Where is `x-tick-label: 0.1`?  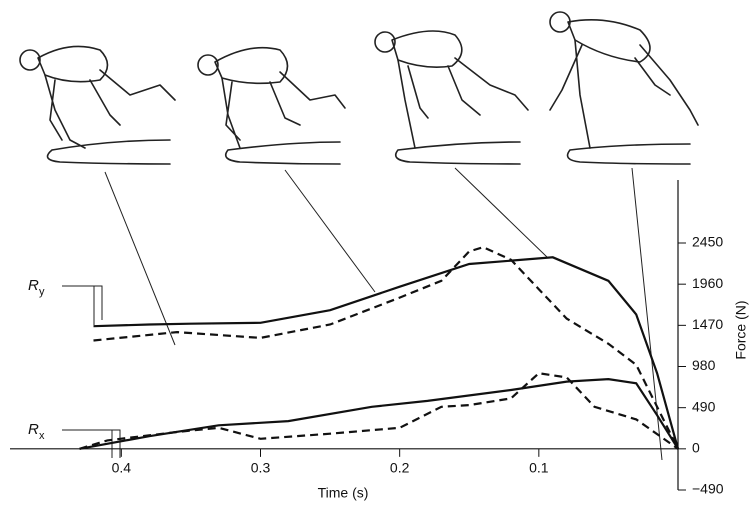
x-tick-label: 0.1 is located at coordinates (539, 468).